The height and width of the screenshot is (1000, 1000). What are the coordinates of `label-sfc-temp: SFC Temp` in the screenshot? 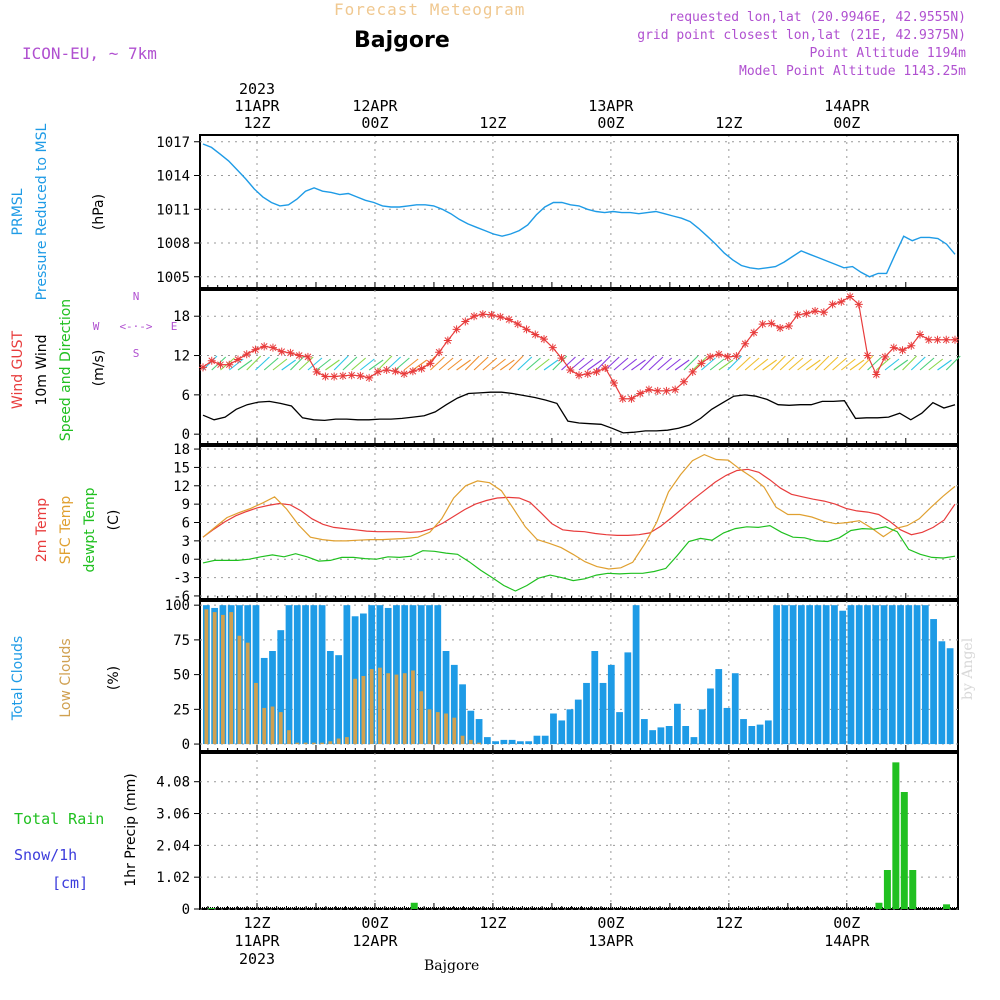 It's located at (66, 530).